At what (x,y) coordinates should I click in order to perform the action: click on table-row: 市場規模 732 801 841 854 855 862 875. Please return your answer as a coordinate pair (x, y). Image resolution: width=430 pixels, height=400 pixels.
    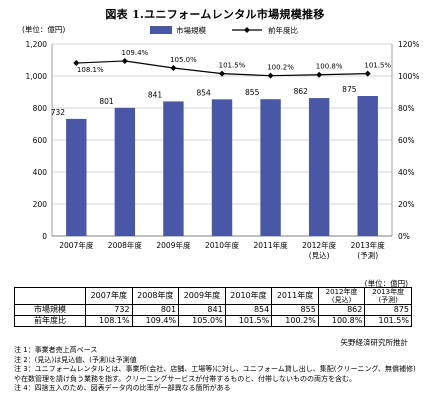
    Looking at the image, I should click on (213, 310).